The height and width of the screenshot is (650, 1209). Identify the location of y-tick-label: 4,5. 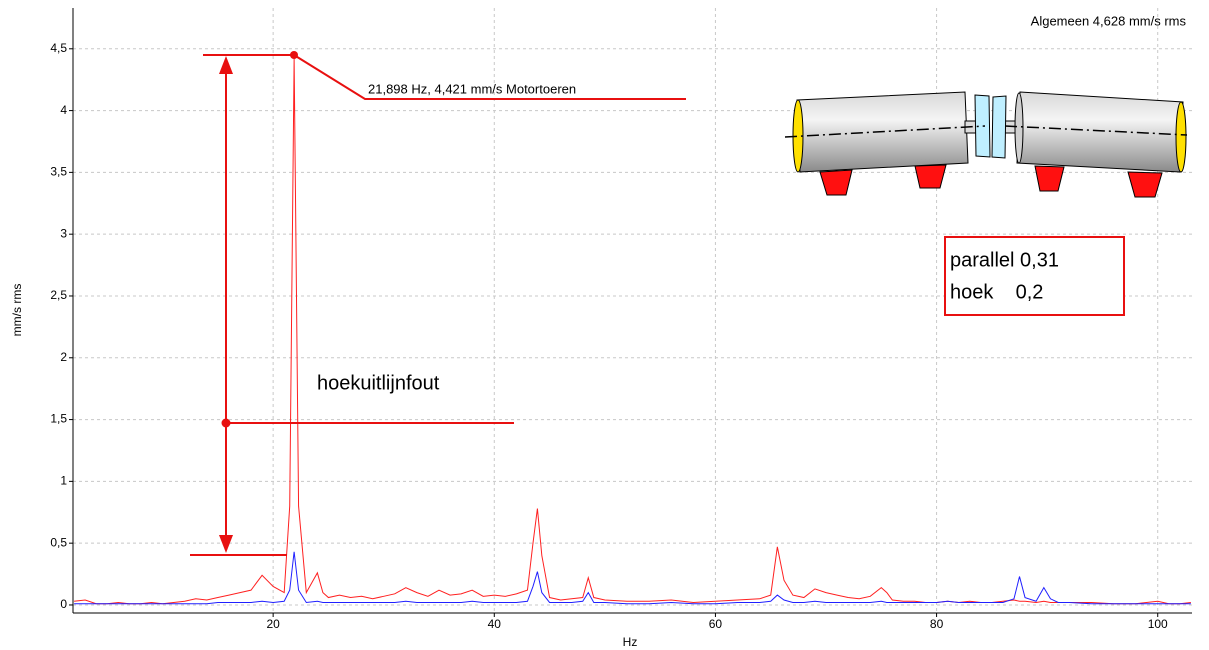
(58, 48).